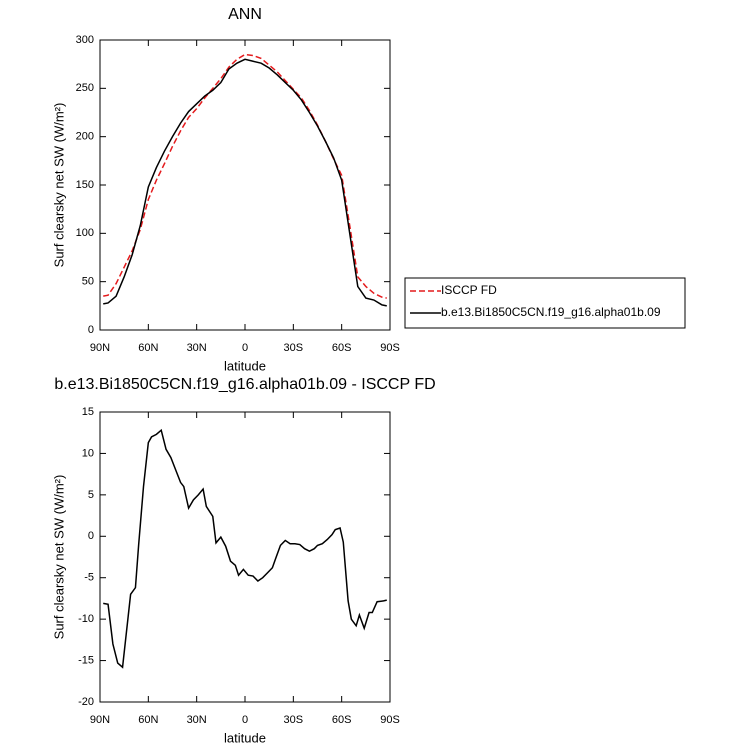 This screenshot has height=750, width=733. What do you see at coordinates (85, 185) in the screenshot?
I see `y-tick-label: 150` at bounding box center [85, 185].